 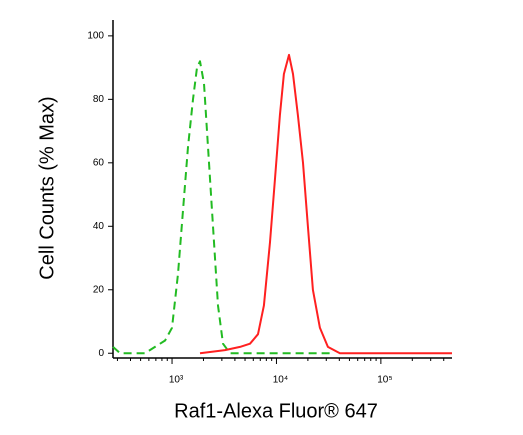 What do you see at coordinates (384, 380) in the screenshot?
I see `x-tick-label: 10⁵` at bounding box center [384, 380].